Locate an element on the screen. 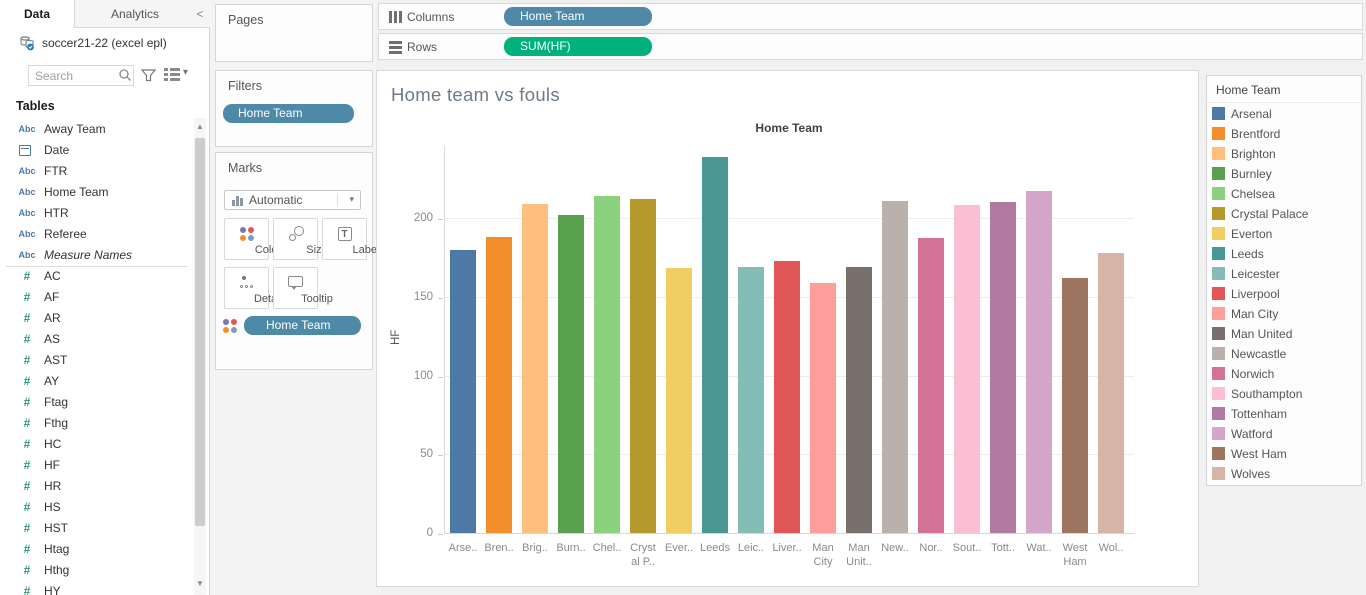 Image resolution: width=1366 pixels, height=595 pixels. field-hthg: # Hthg is located at coordinates (96, 570).